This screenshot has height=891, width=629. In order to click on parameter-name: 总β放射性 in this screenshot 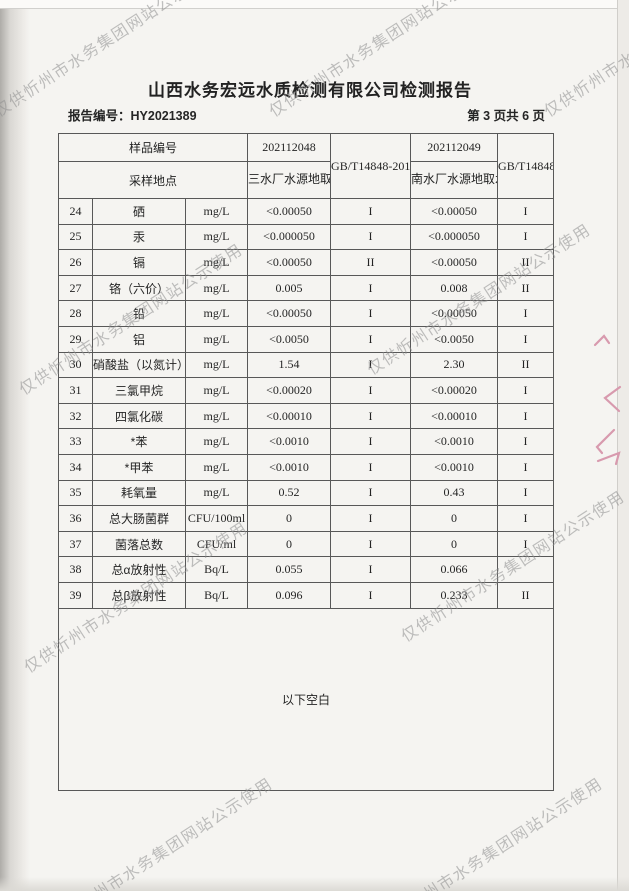, I will do `click(139, 595)`.